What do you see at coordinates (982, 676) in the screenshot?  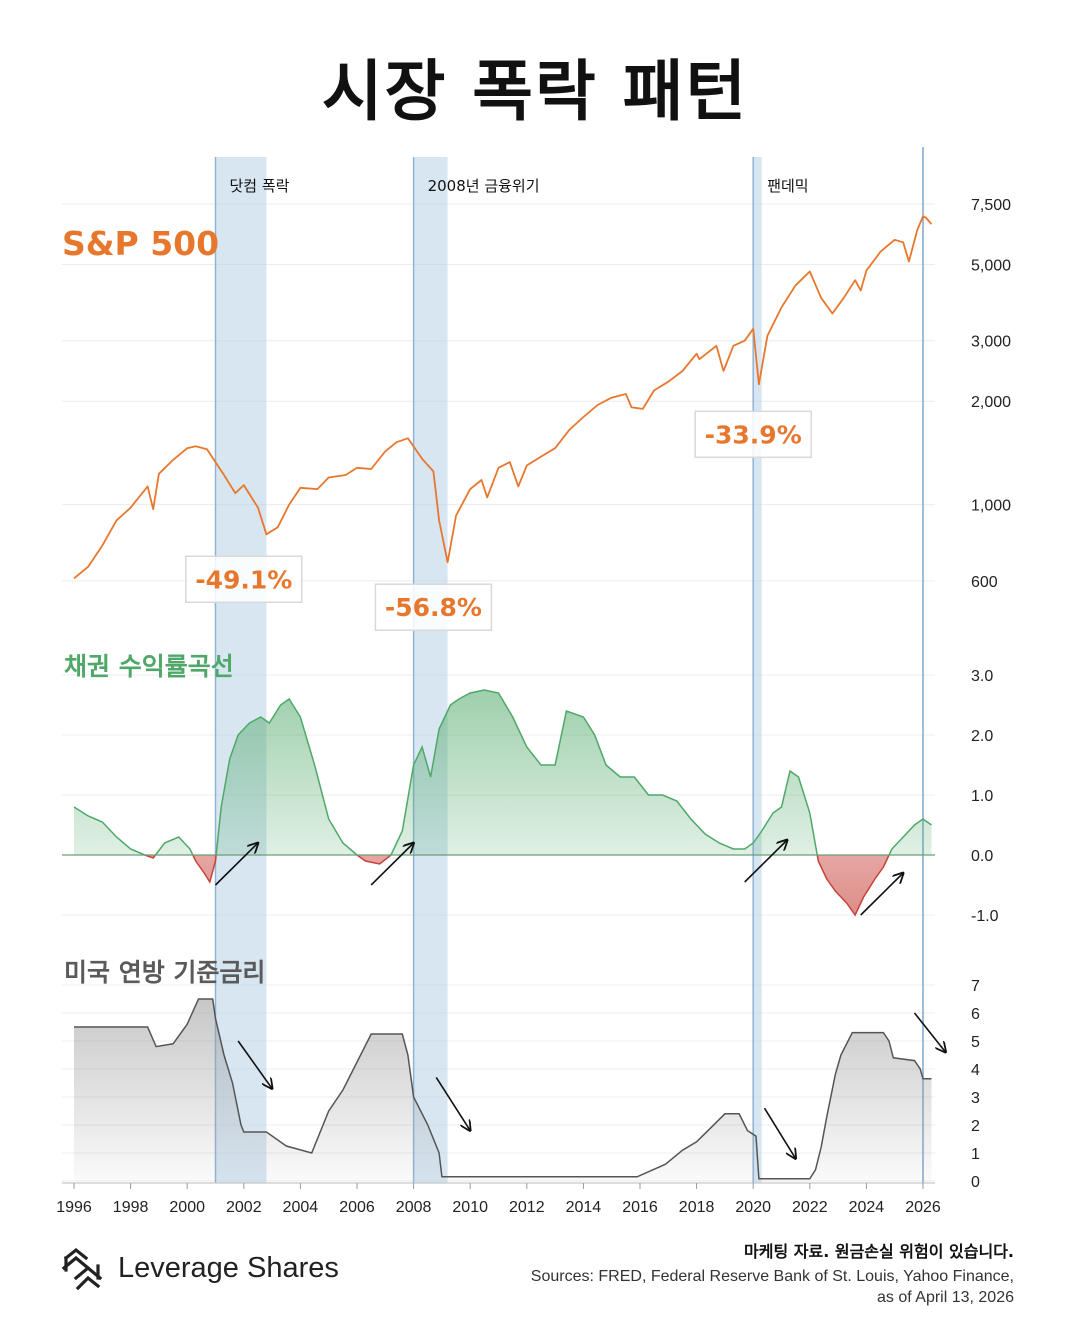 I see `yield-ytick-label: 3.0` at bounding box center [982, 676].